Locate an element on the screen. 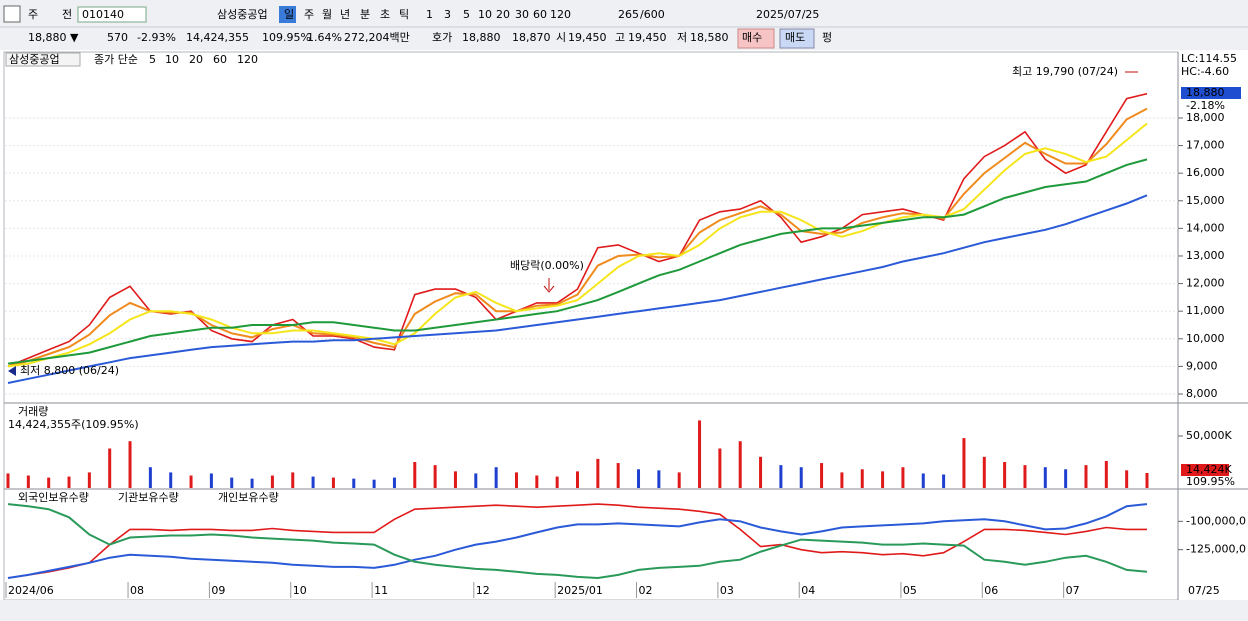 The height and width of the screenshot is (621, 1248). toolbar-item: 틱 is located at coordinates (404, 14).